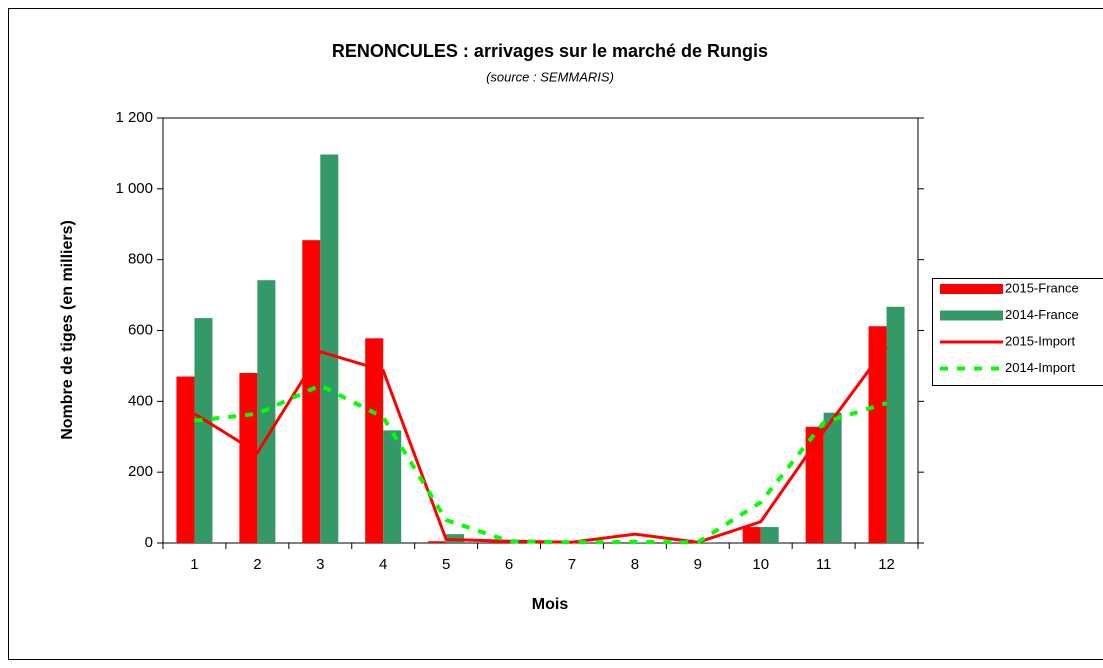 This screenshot has width=1103, height=668. I want to click on x-tick-label: 11, so click(824, 564).